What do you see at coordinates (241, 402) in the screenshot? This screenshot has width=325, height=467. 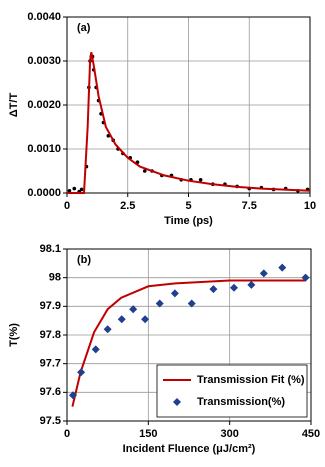 I see `legend-label: Transmission(%)` at bounding box center [241, 402].